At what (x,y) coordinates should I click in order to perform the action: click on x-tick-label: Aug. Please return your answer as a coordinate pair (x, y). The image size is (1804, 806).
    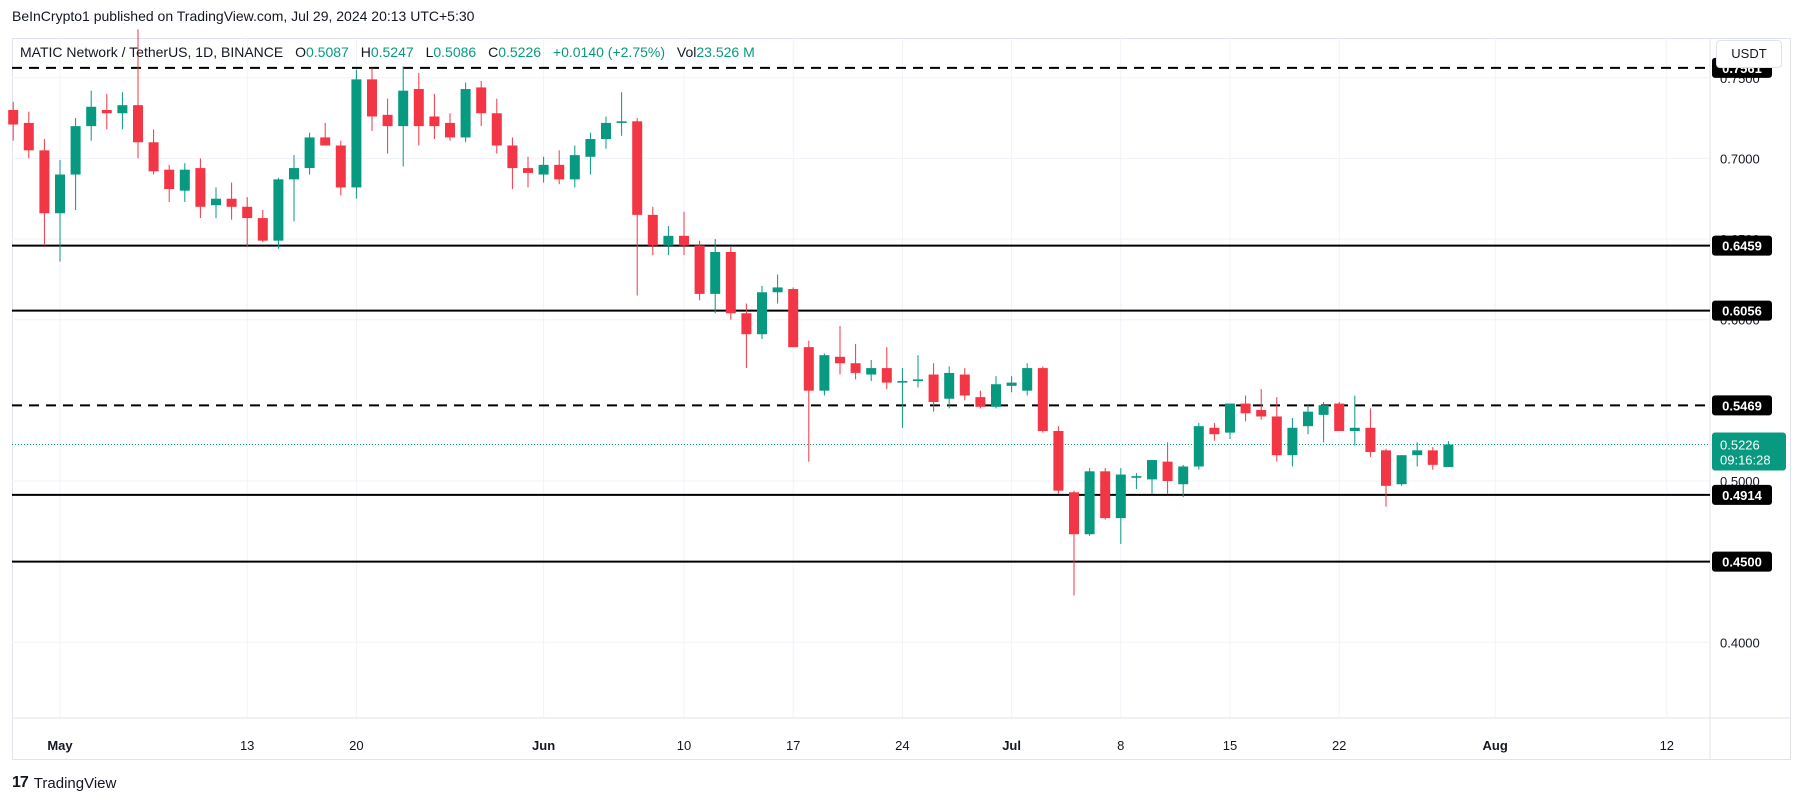
    Looking at the image, I should click on (1495, 745).